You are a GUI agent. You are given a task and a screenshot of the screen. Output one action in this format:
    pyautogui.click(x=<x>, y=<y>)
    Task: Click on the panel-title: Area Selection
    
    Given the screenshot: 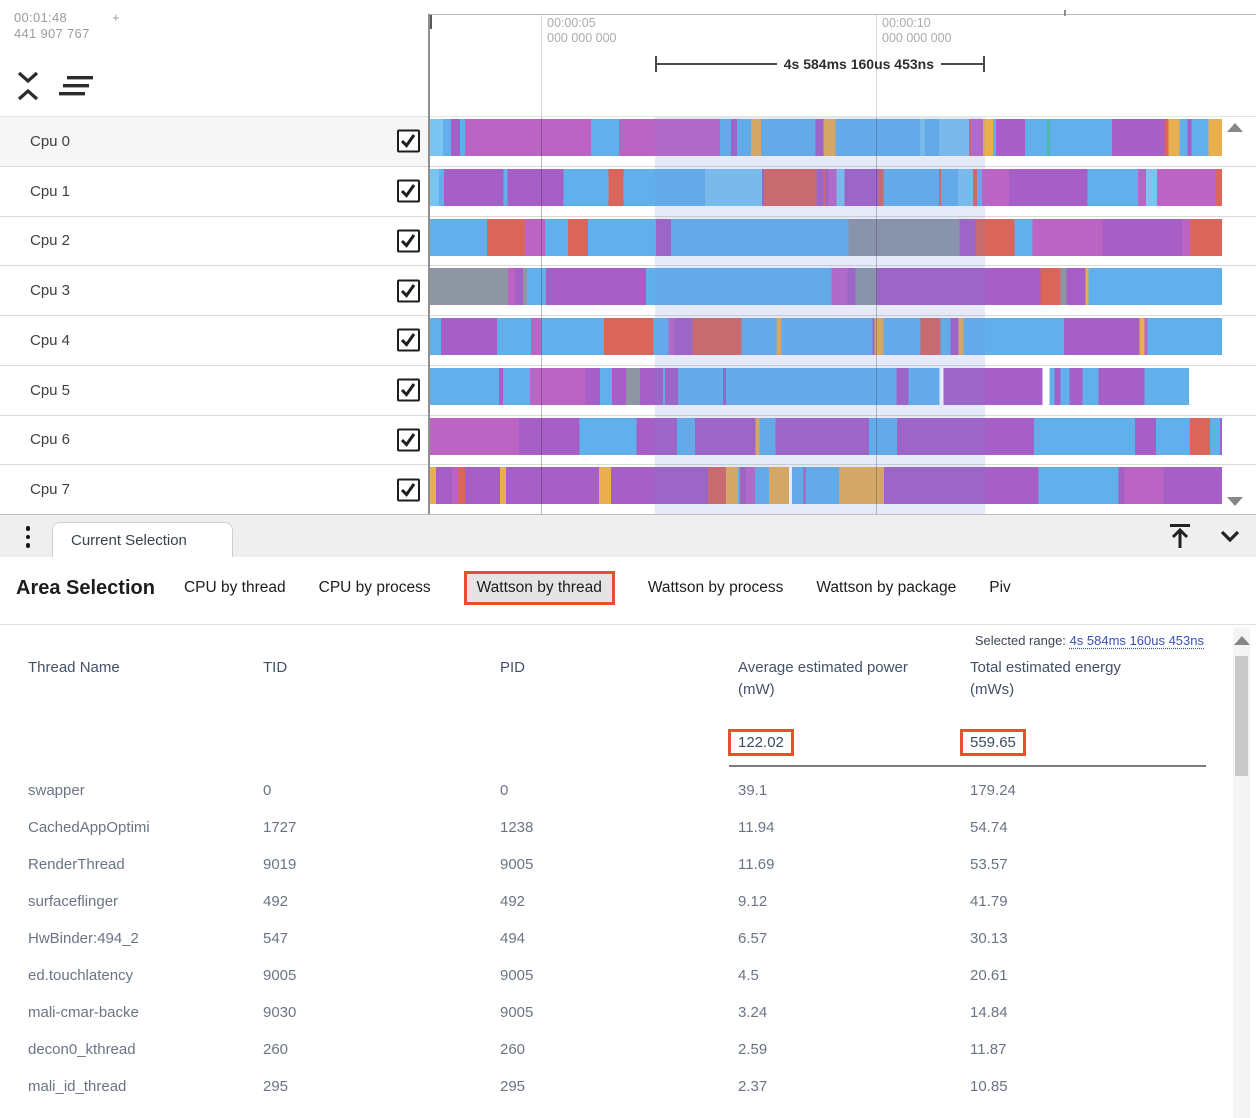 What is the action you would take?
    pyautogui.click(x=85, y=587)
    